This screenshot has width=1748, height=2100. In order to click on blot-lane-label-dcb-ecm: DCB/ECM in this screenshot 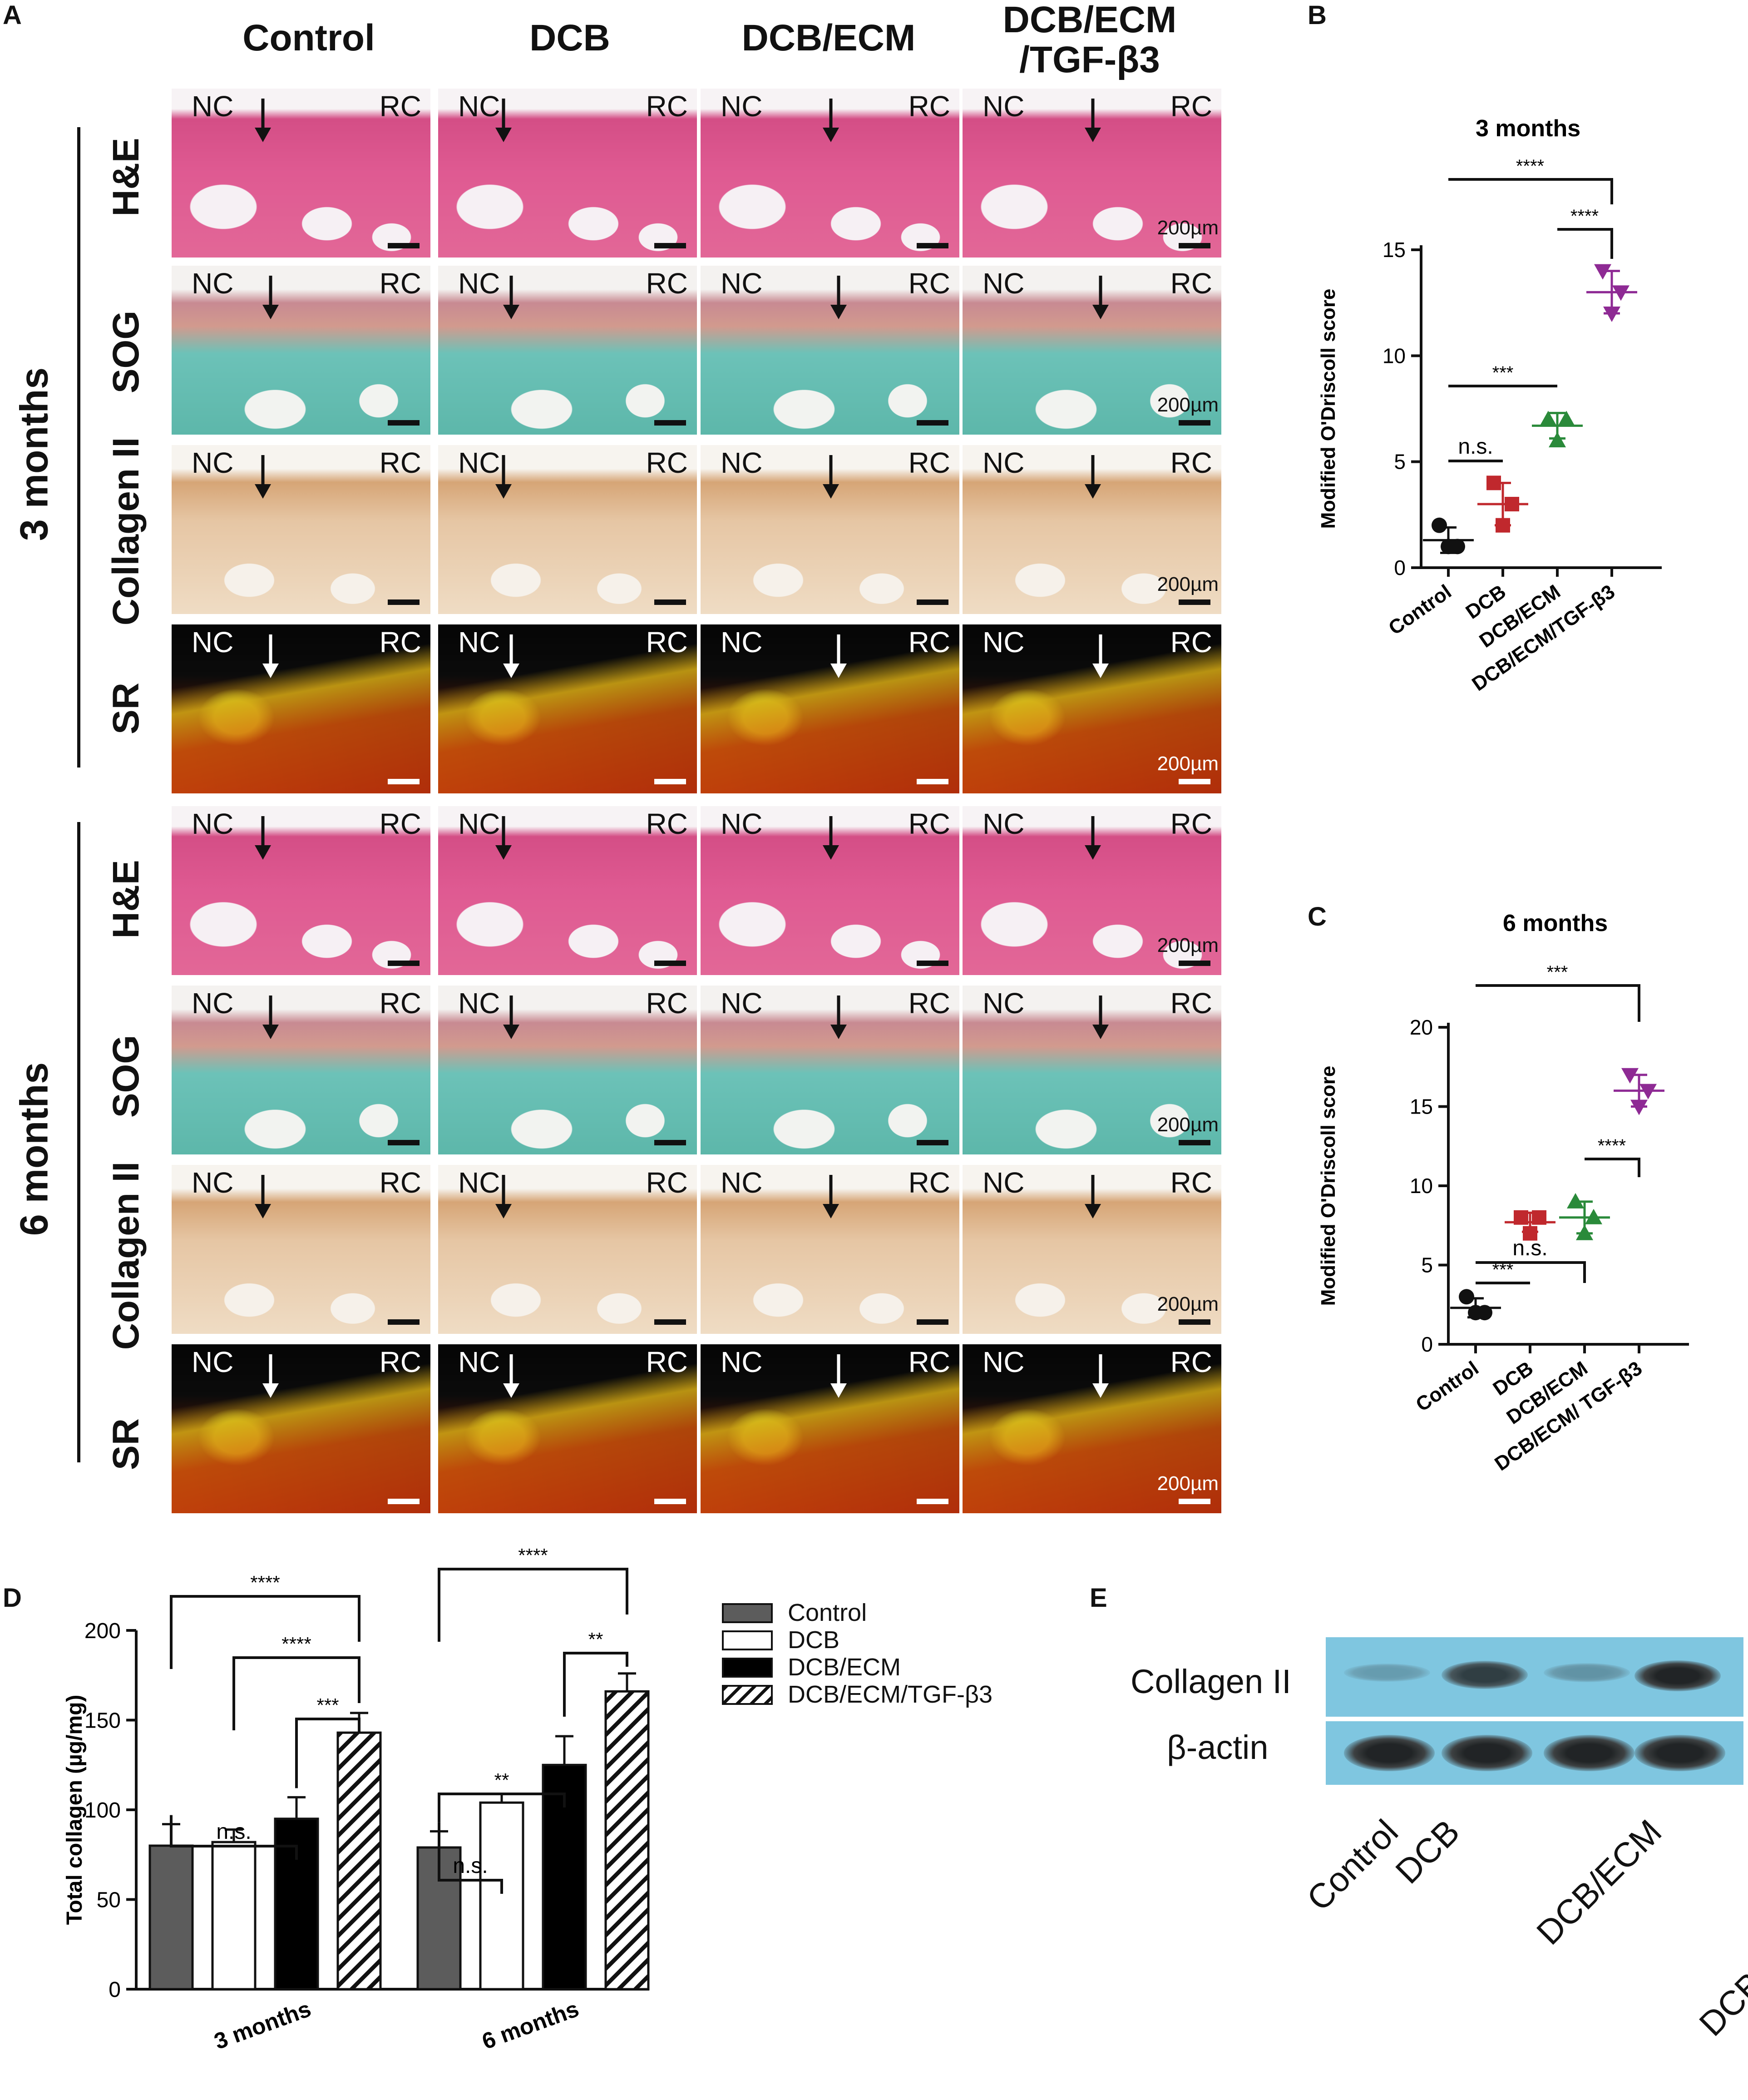, I will do `click(1599, 1882)`.